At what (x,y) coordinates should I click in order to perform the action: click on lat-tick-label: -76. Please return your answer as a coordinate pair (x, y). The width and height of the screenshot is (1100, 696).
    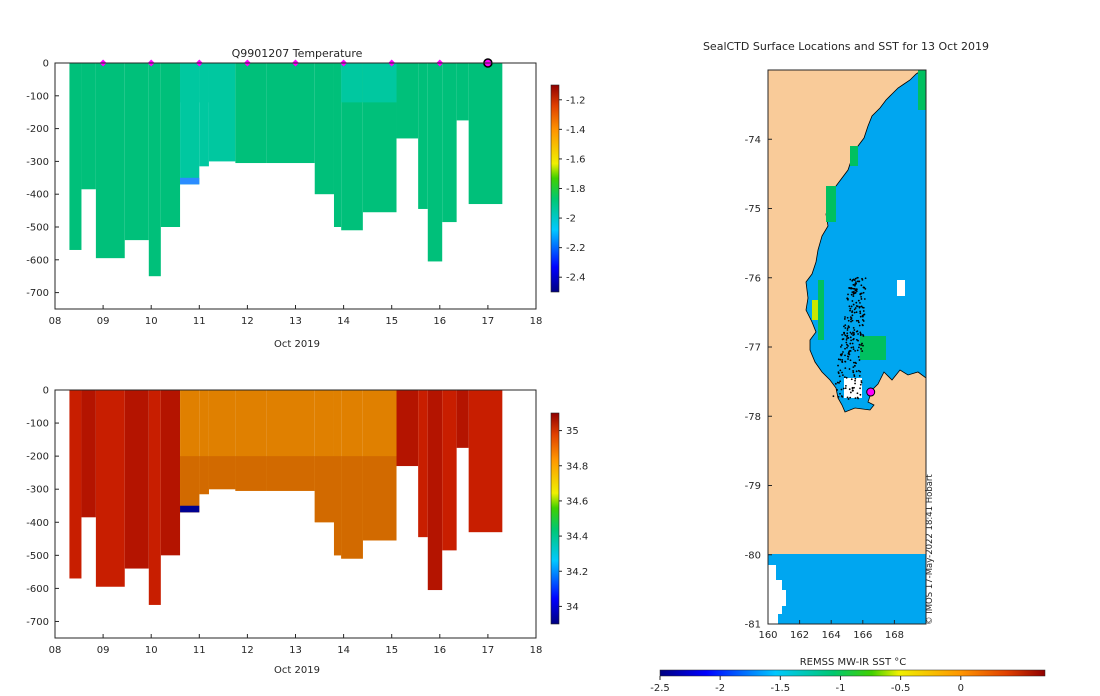
    Looking at the image, I should click on (753, 278).